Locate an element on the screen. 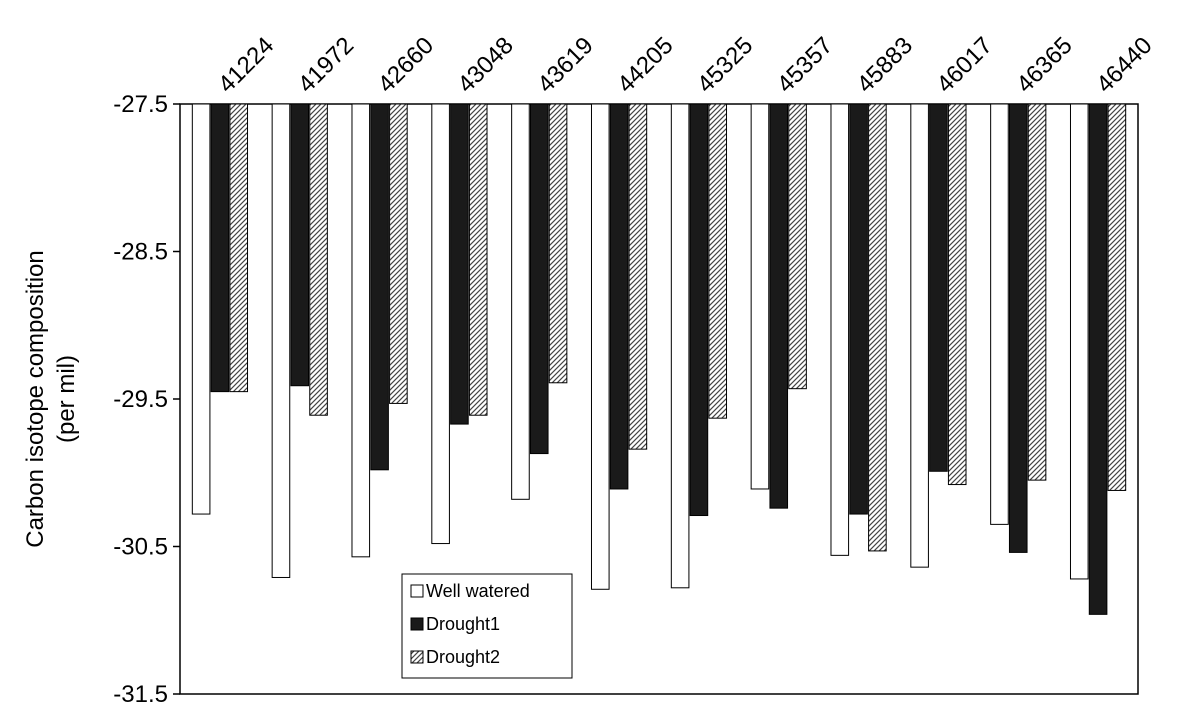 The image size is (1191, 713). category-label: 44205 is located at coordinates (645, 65).